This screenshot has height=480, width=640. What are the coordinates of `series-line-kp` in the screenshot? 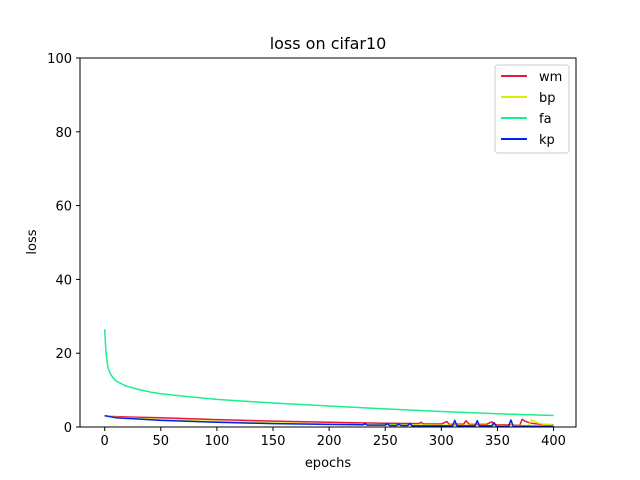 It's located at (329, 421).